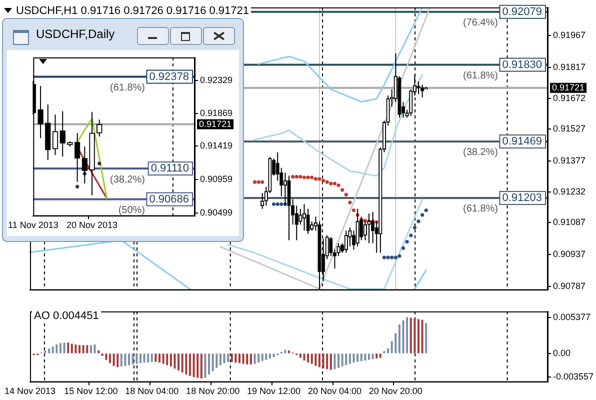 Image resolution: width=596 pixels, height=400 pixels. I want to click on y-tick-label: 0.91869, so click(216, 113).